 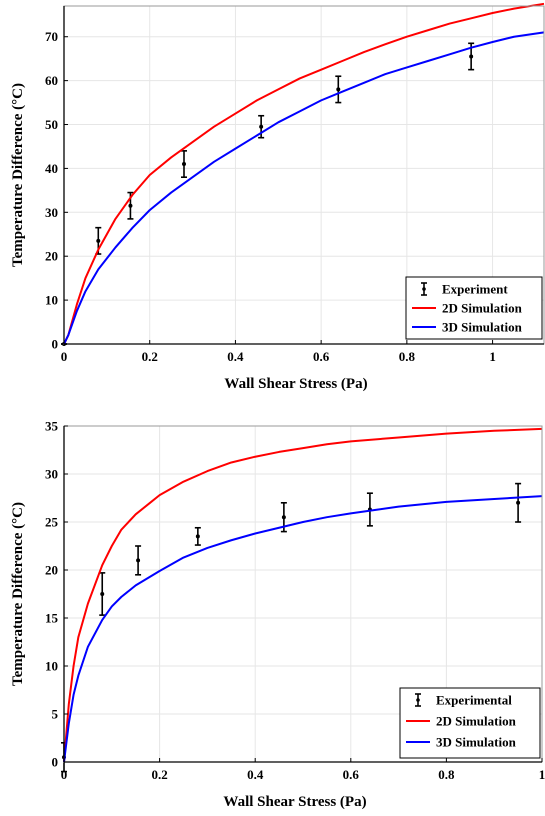 I want to click on legend-label: Experiment, so click(x=475, y=289).